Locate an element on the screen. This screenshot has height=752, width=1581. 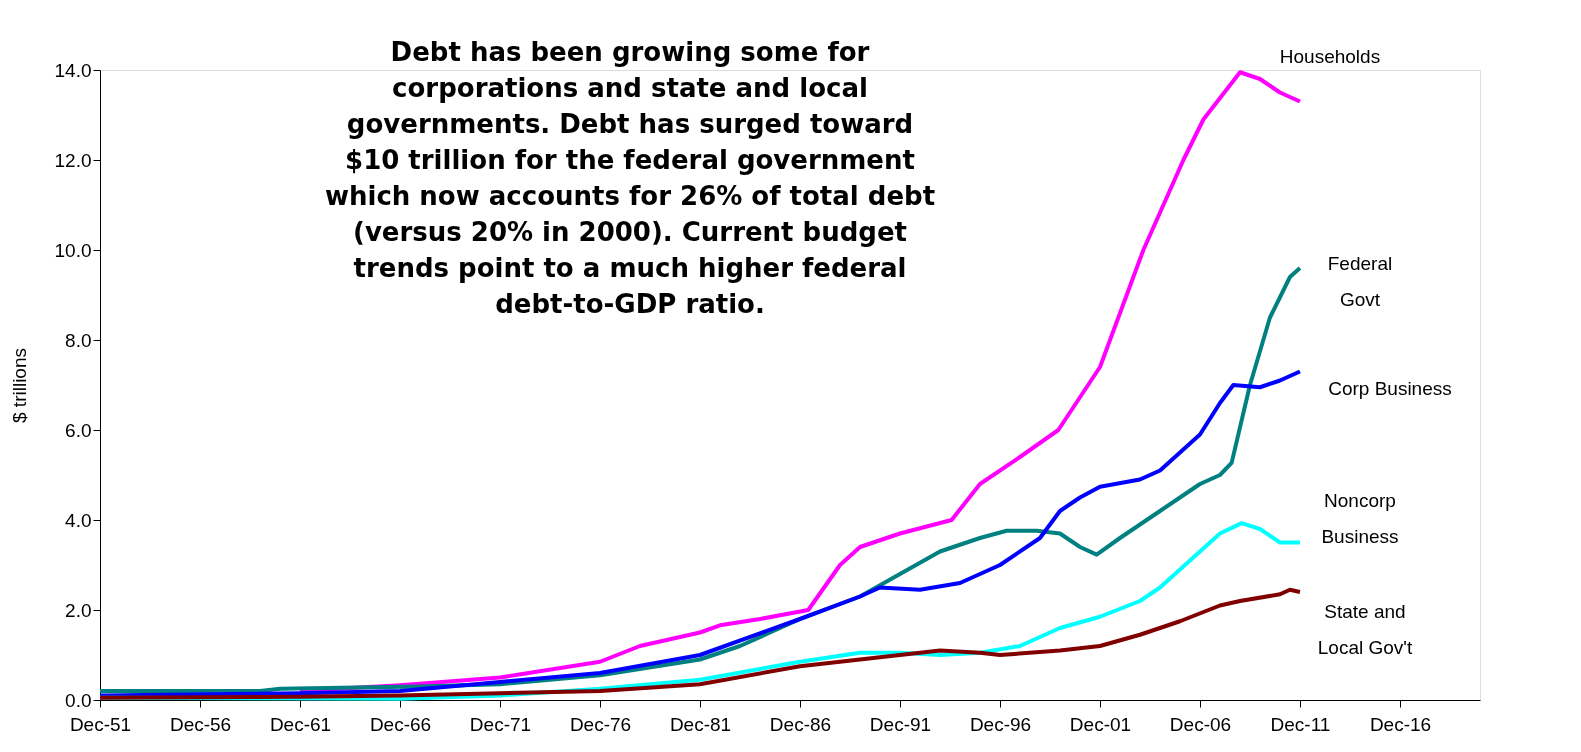
y-tick-label: 4.0 is located at coordinates (78, 520).